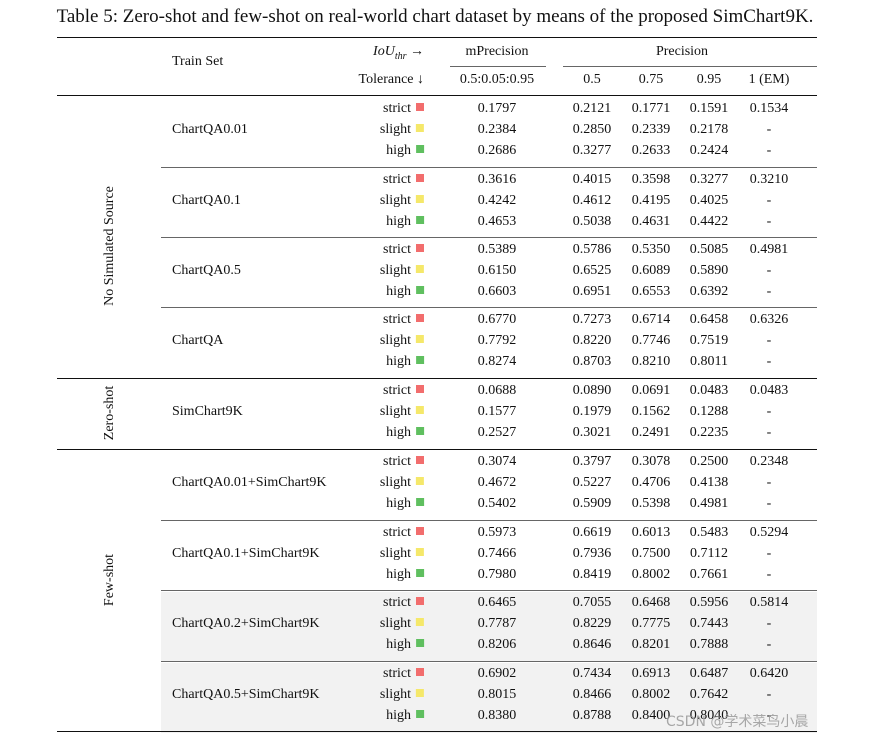 This screenshot has height=740, width=870. What do you see at coordinates (651, 532) in the screenshot?
I see `cell-p075: 0.6013` at bounding box center [651, 532].